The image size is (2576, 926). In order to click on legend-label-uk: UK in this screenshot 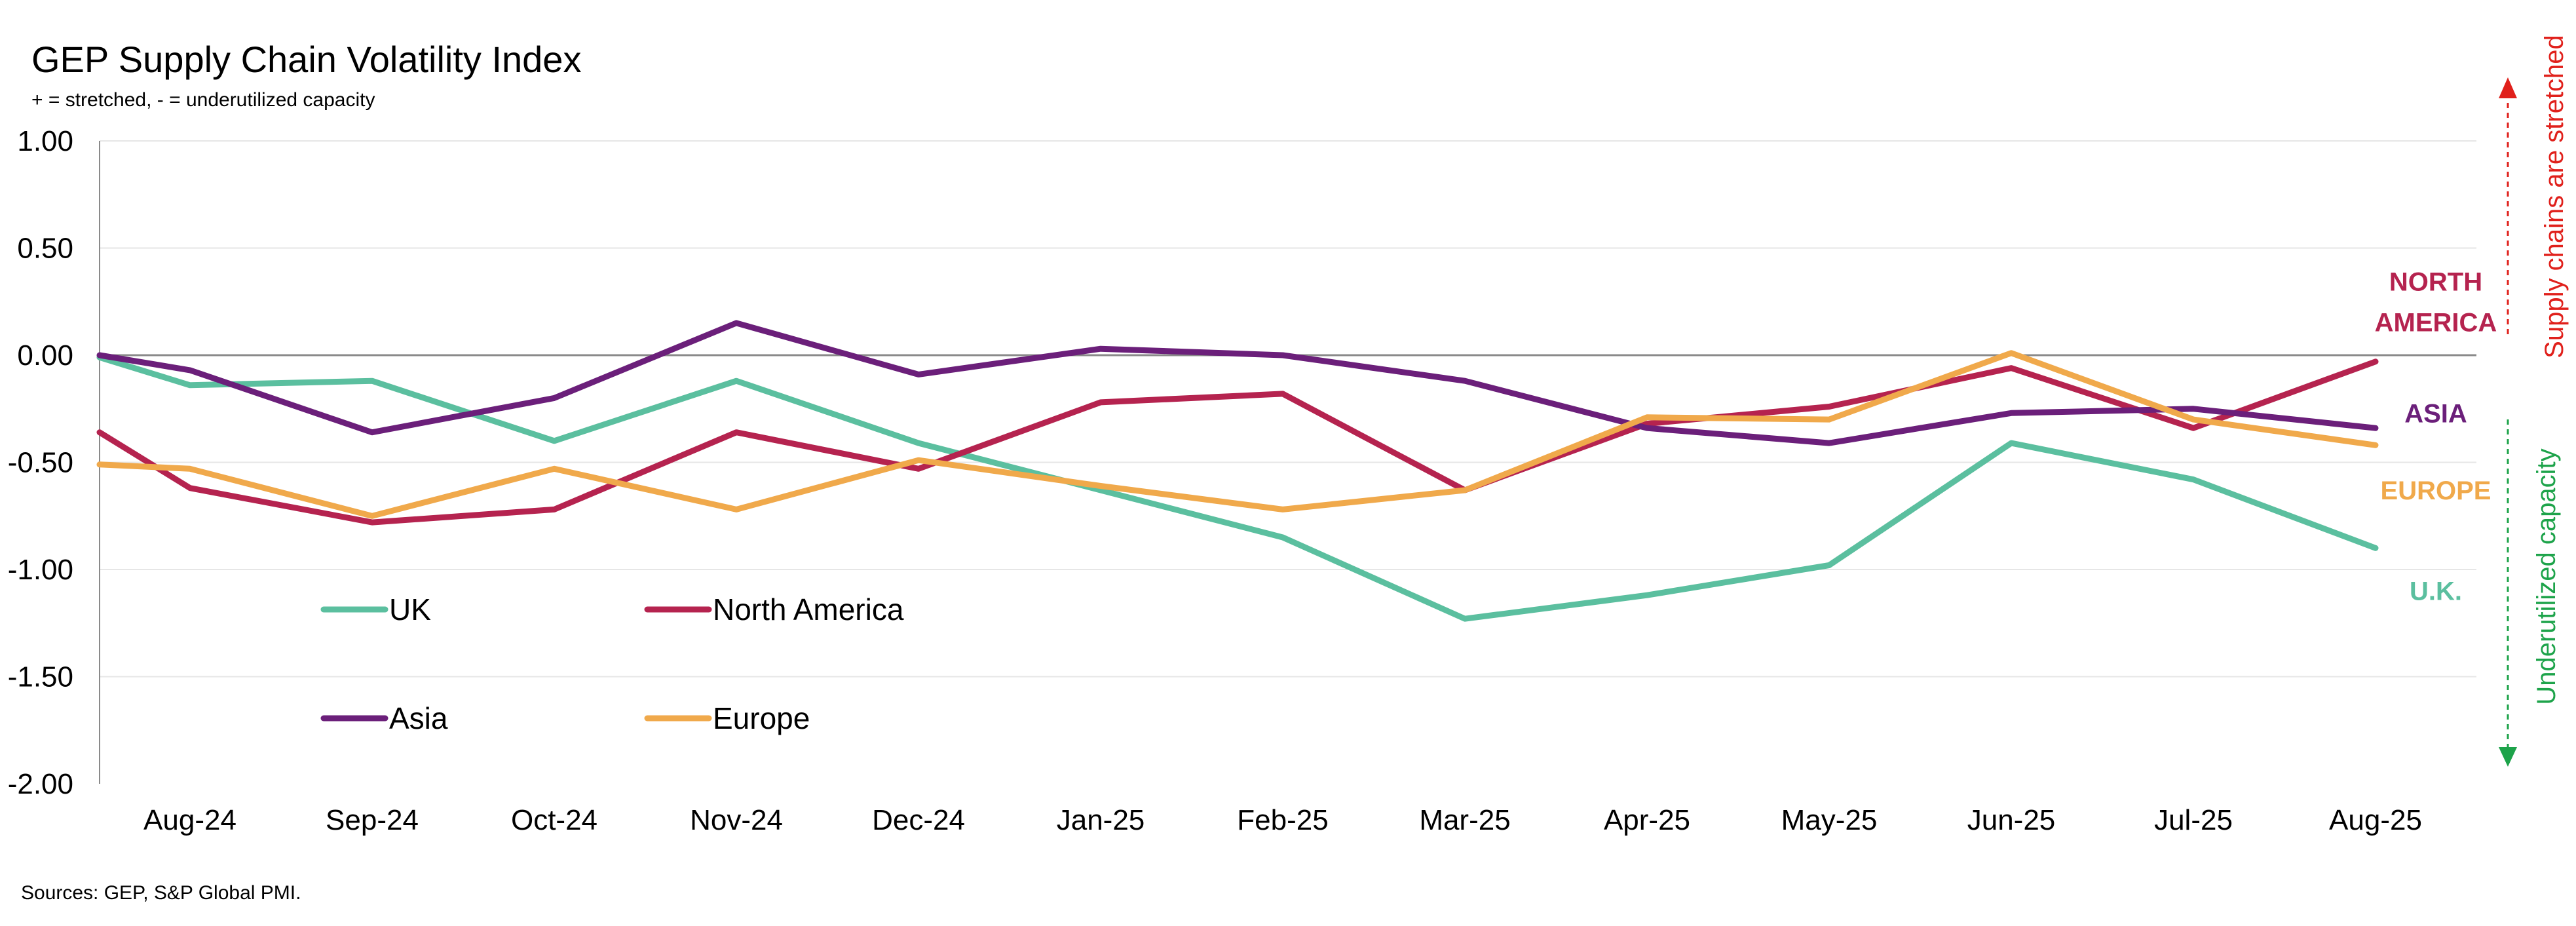, I will do `click(410, 609)`.